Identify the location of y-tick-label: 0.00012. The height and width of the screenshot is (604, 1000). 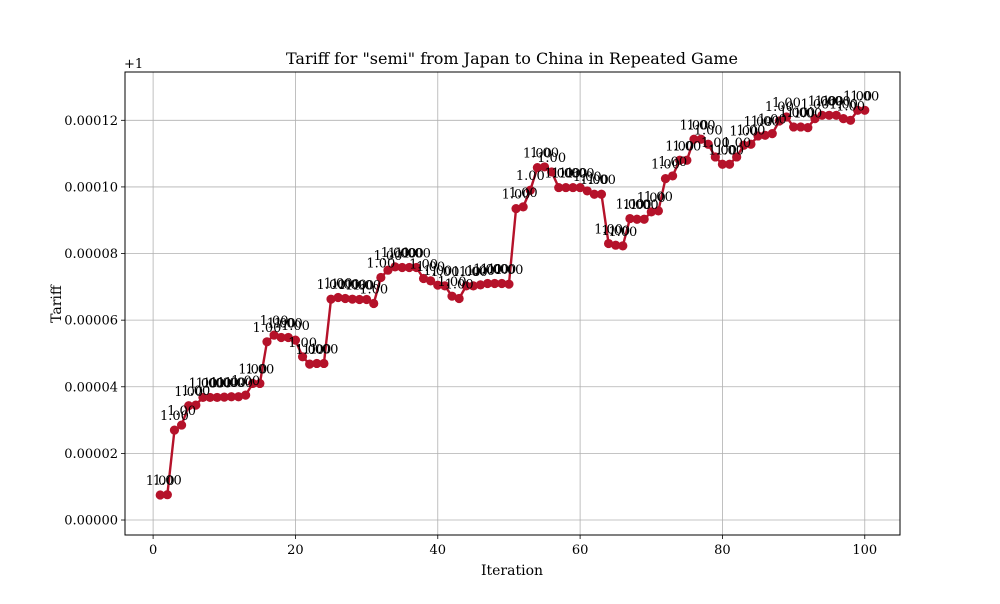
(91, 121).